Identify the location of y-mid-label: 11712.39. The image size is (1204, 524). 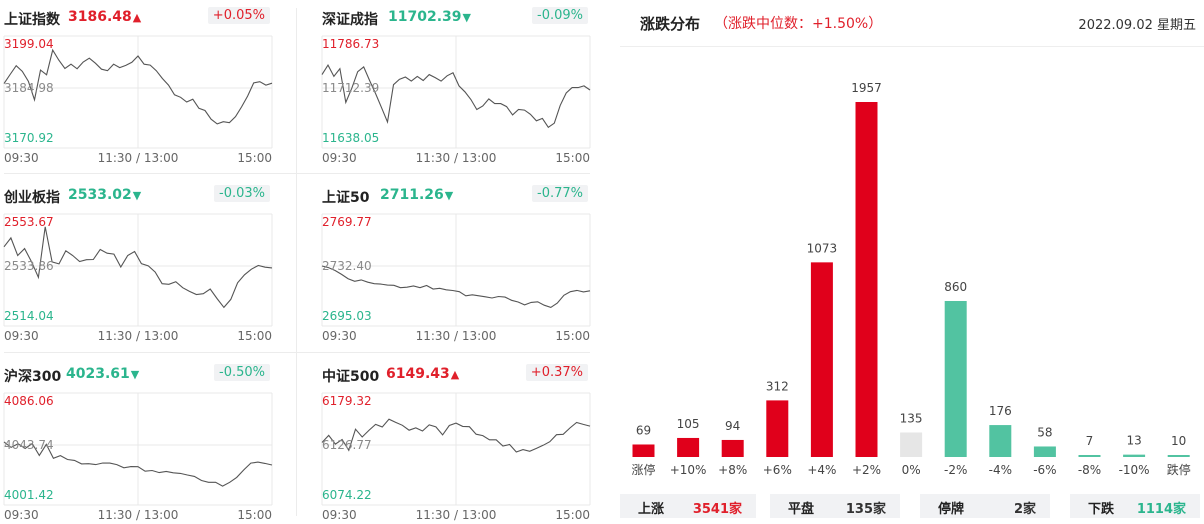
(350, 88).